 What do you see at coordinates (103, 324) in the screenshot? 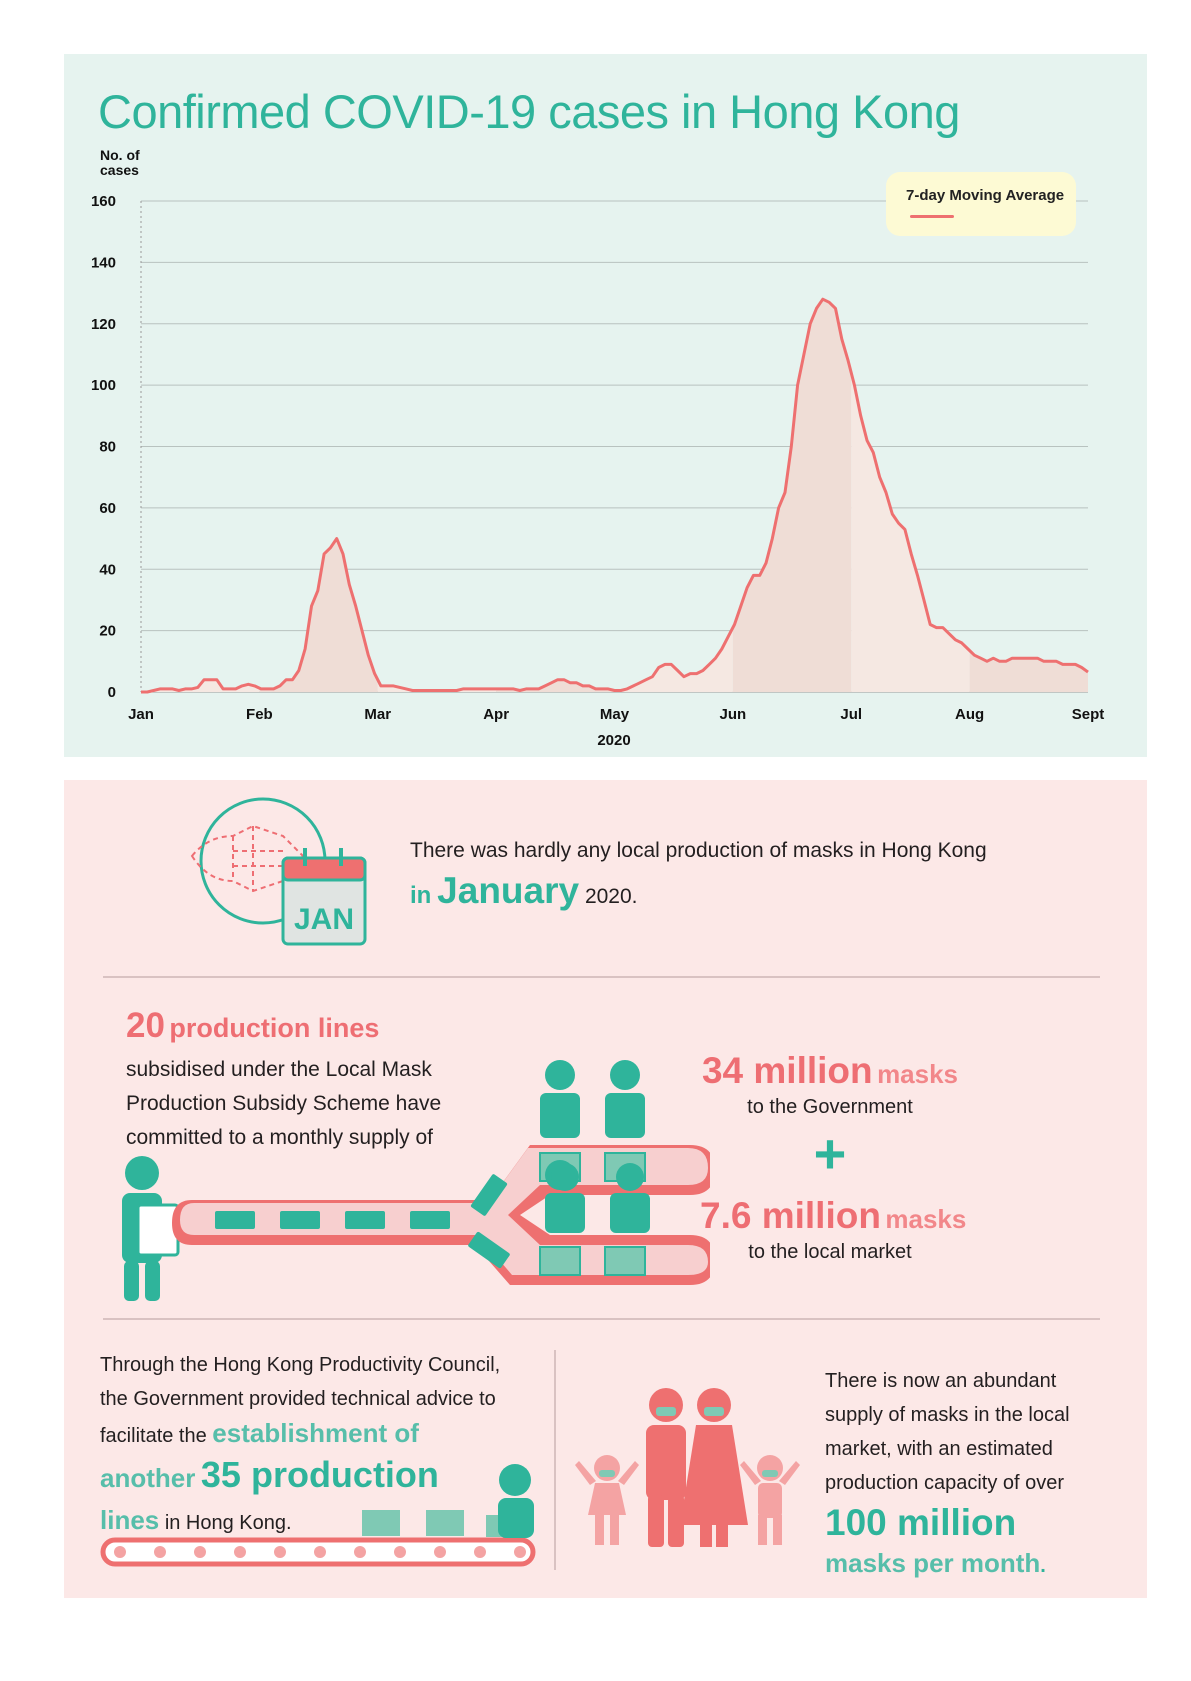
I see `y-tick-label: 120` at bounding box center [103, 324].